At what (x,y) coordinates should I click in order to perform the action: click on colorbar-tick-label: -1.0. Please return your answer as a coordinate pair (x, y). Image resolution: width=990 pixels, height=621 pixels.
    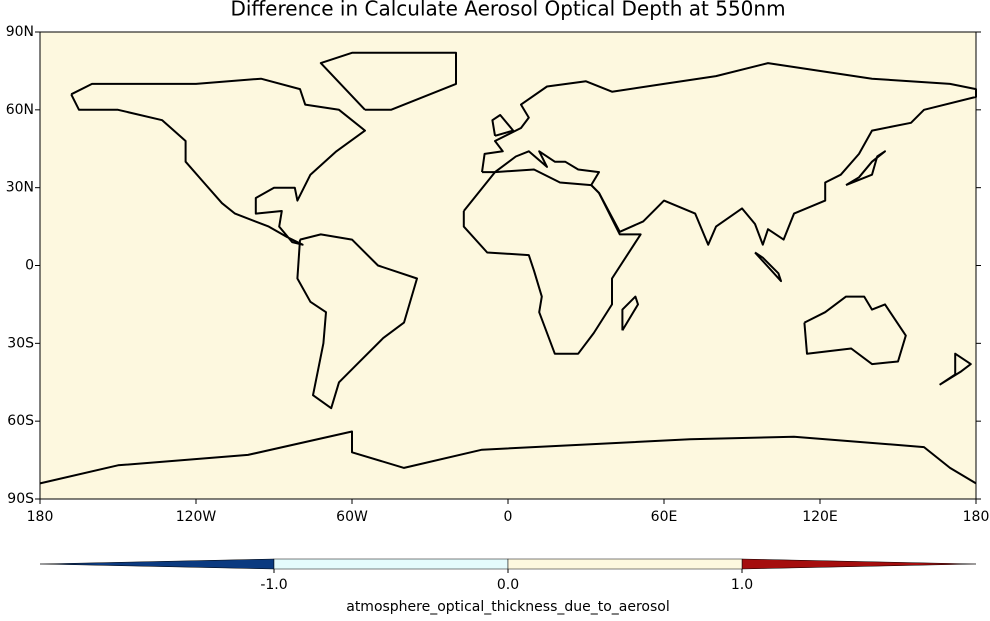
    Looking at the image, I should click on (273, 585).